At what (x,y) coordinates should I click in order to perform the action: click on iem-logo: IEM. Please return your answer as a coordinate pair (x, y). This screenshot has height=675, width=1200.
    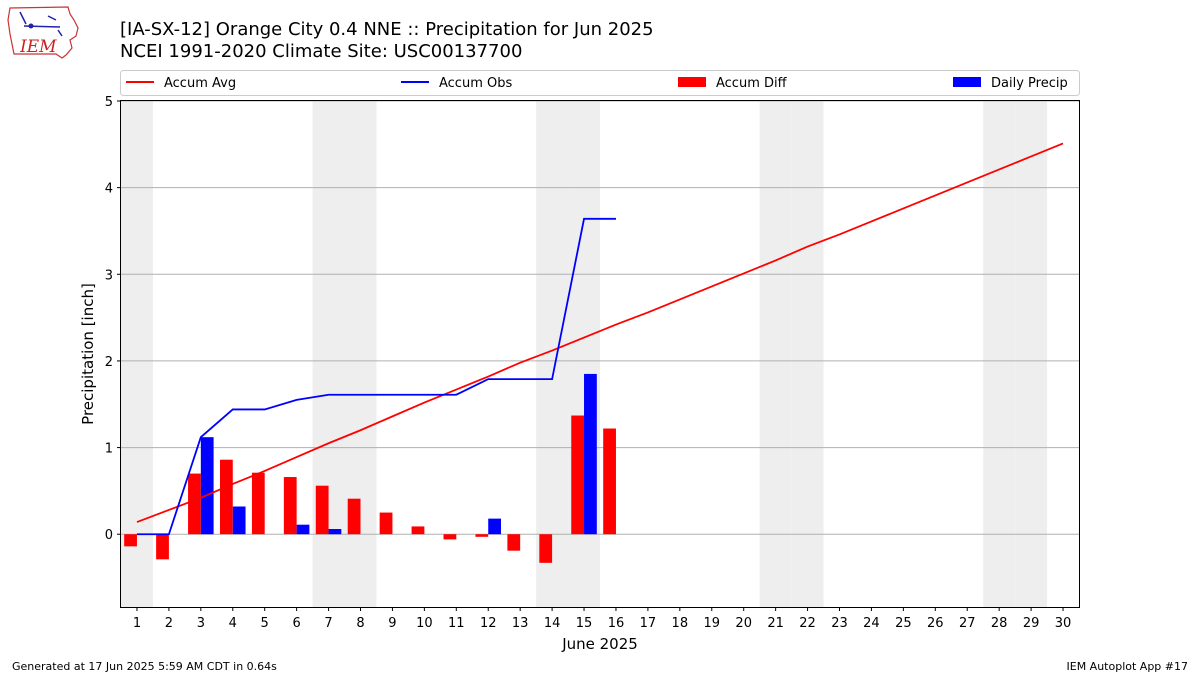
    Looking at the image, I should click on (43, 32).